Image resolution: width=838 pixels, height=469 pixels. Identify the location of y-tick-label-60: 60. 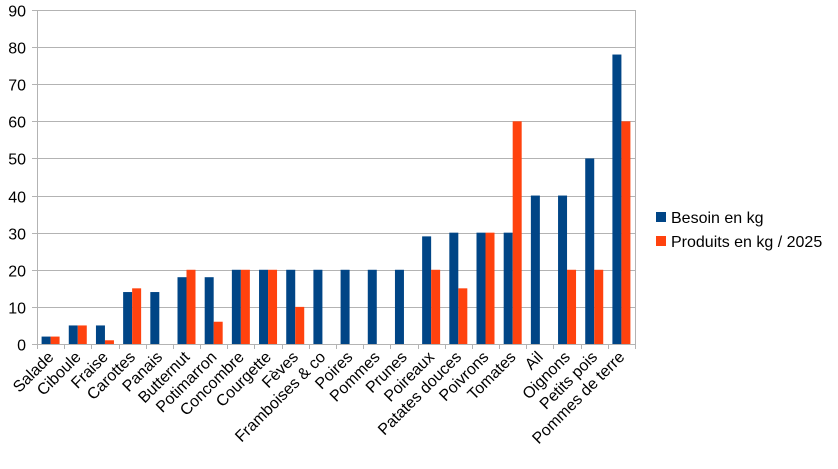
(17, 123).